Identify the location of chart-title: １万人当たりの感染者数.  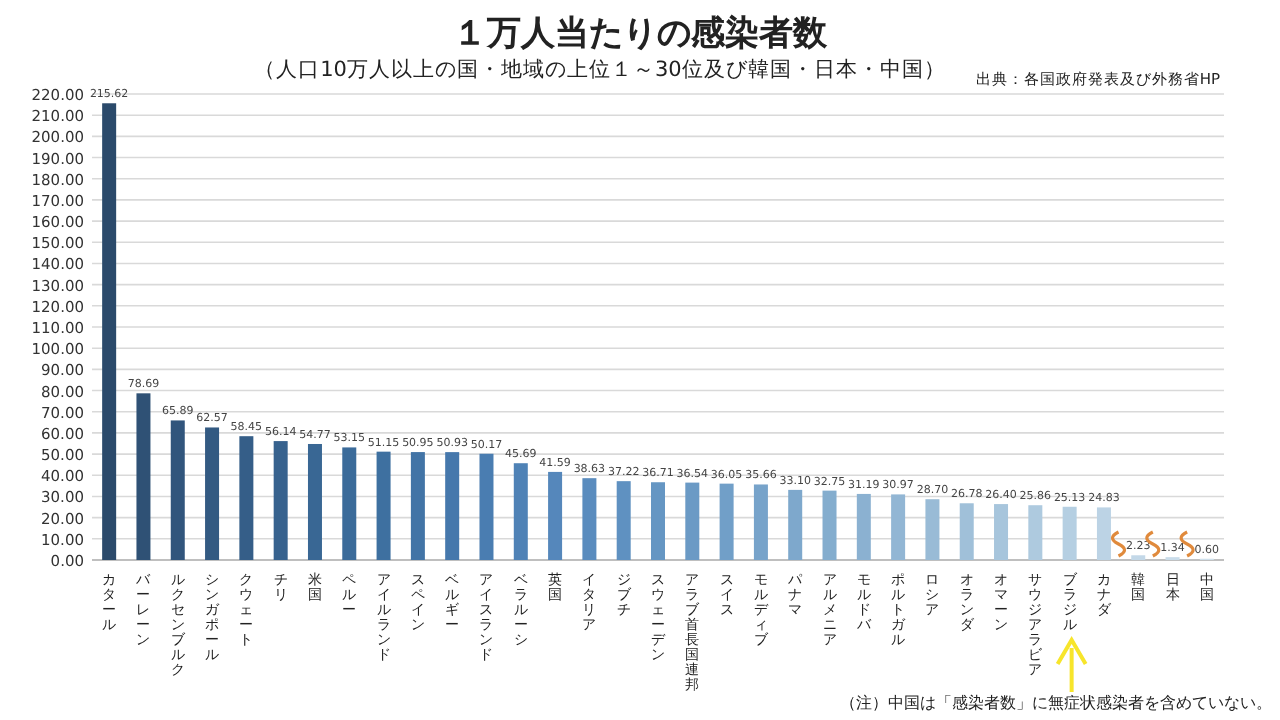
(641, 34).